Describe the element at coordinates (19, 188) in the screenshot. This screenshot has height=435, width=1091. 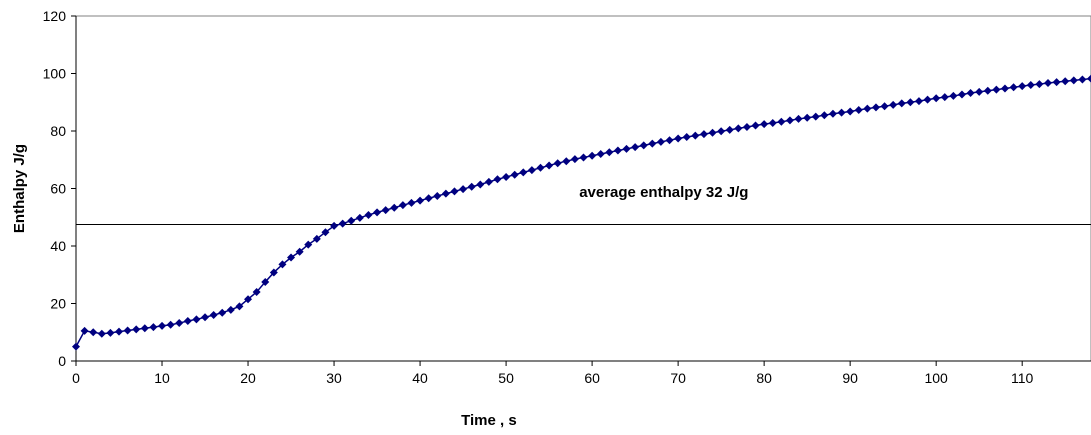
I see `y-axis-title: Enthalpy J/g` at that location.